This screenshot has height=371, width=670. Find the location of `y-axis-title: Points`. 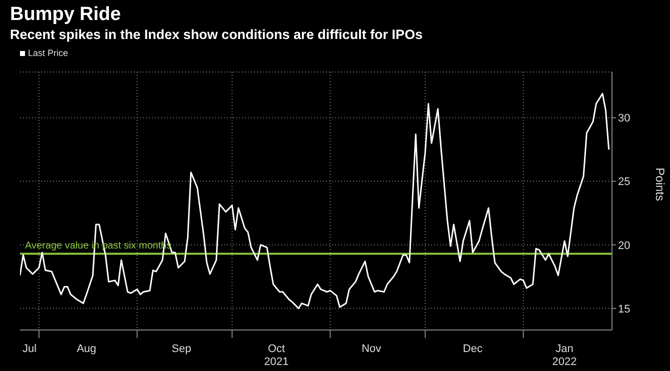

y-axis-title: Points is located at coordinates (659, 184).